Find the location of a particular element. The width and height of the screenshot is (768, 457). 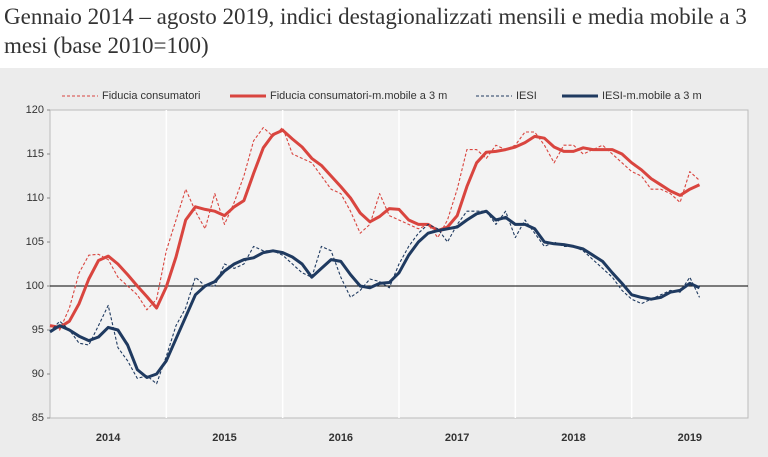

y-tick-label: 120 is located at coordinates (35, 110).